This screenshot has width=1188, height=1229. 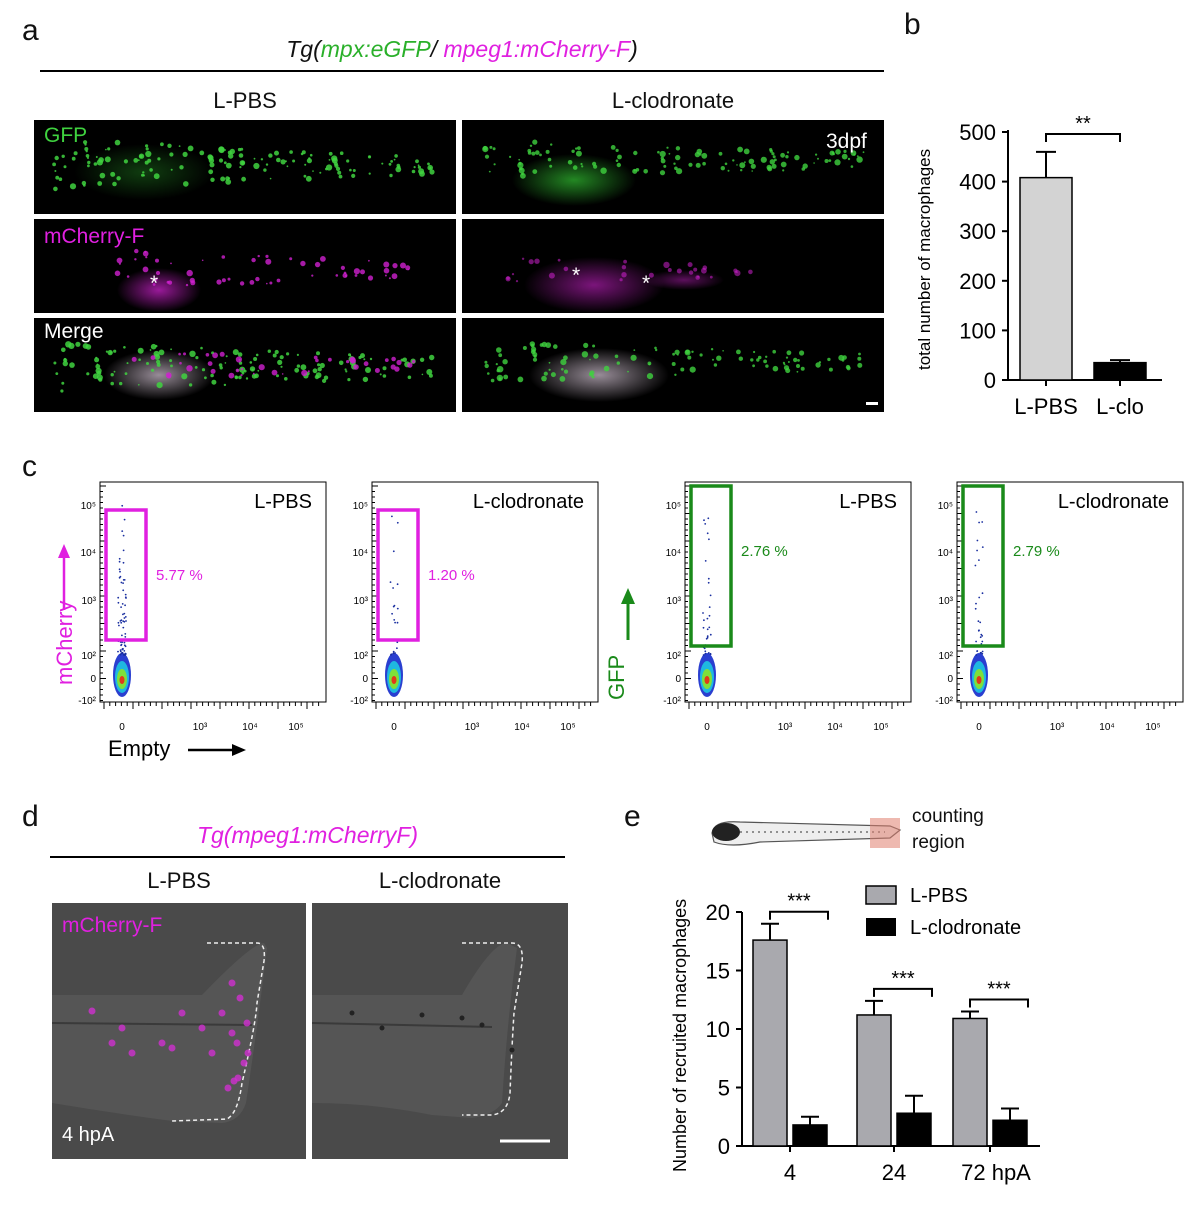 I want to click on b-bar-l-pbs, so click(x=1046, y=278).